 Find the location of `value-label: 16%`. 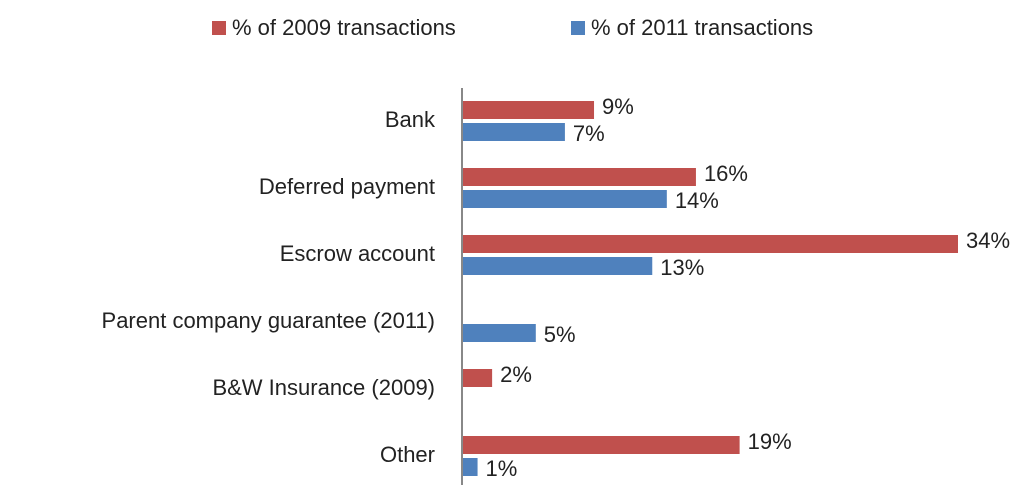

value-label: 16% is located at coordinates (726, 173).